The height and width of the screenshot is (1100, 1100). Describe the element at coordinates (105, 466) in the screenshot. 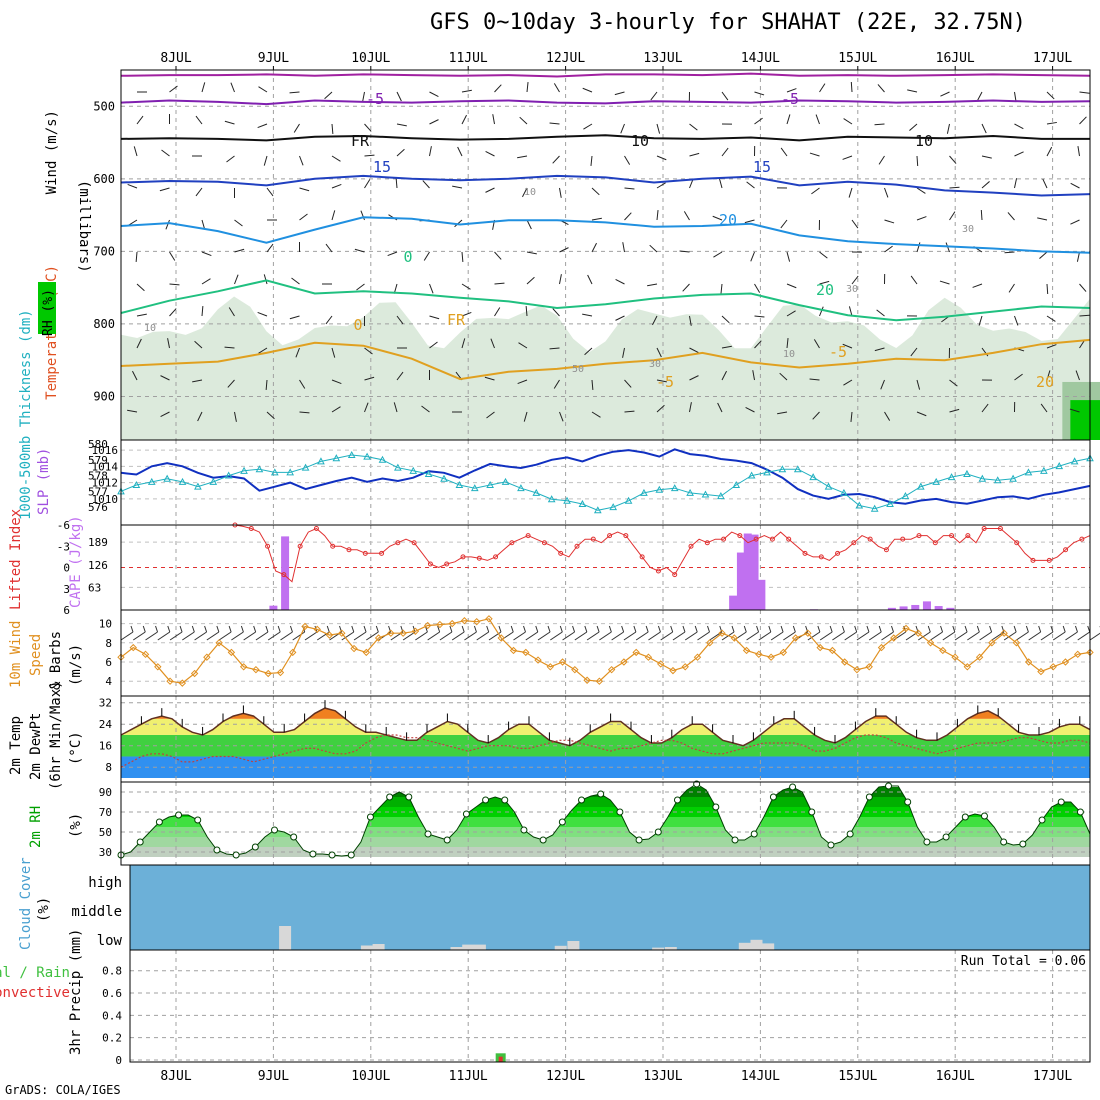

I see `slp-tick: 1014` at that location.